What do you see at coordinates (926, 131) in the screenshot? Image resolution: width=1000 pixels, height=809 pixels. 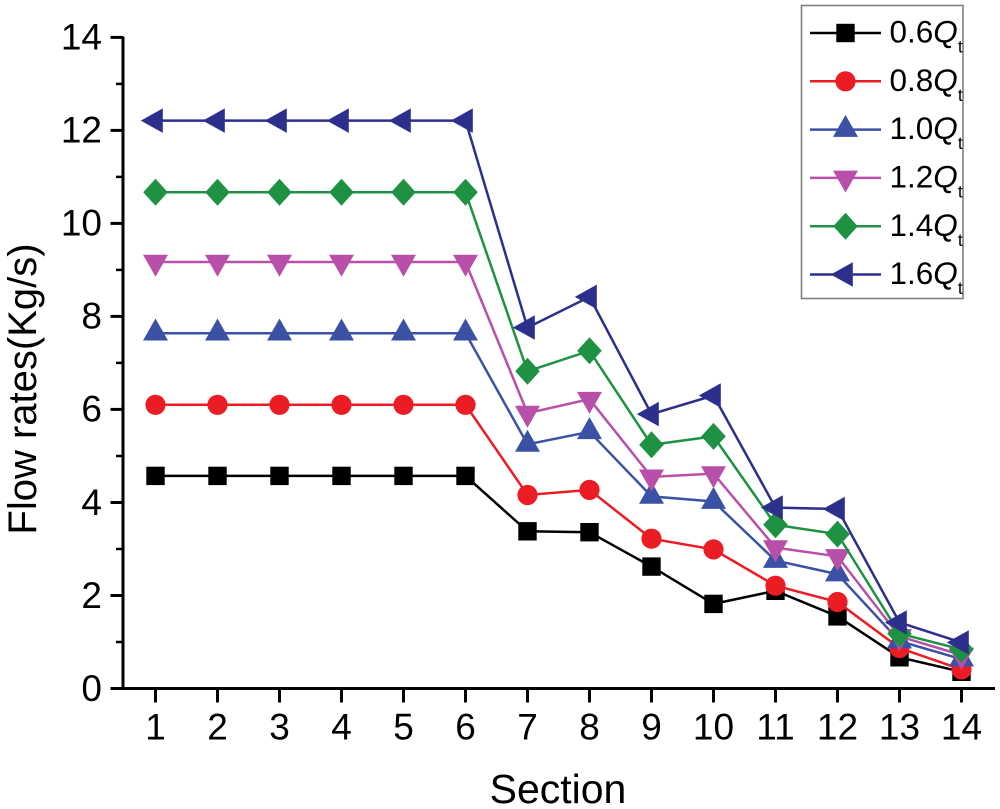 I see `svg-text: 1.0Qt` at bounding box center [926, 131].